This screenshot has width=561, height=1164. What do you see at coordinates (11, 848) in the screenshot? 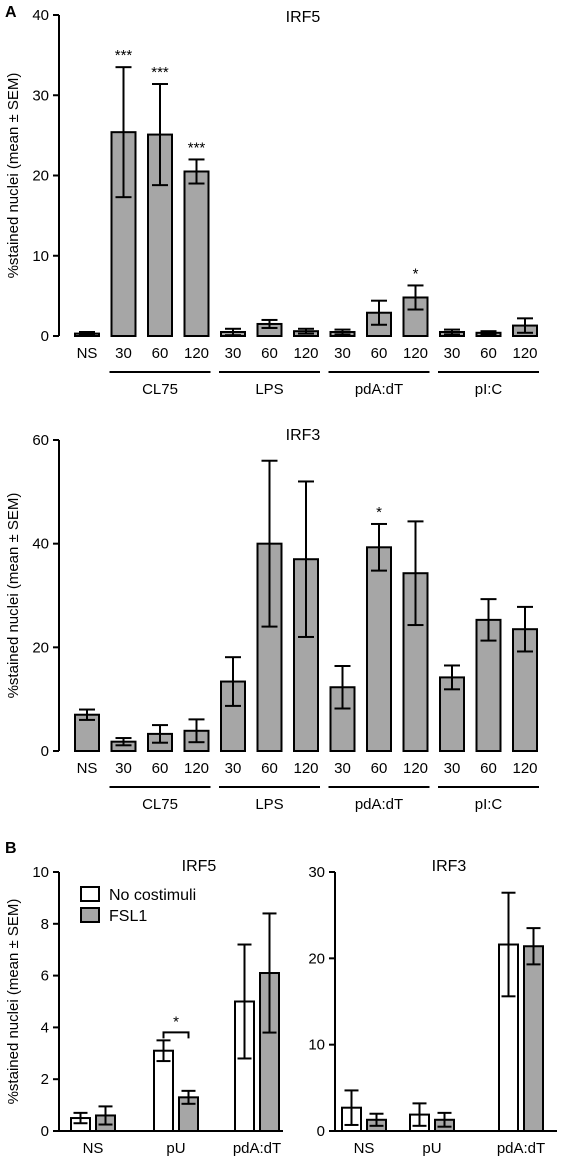
I see `panel-label-b: B` at bounding box center [11, 848].